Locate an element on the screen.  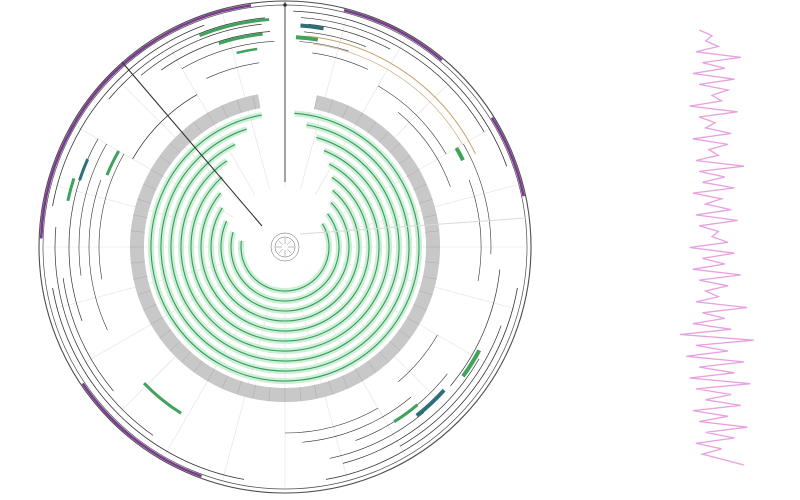
orange-track is located at coordinates (391, 95).